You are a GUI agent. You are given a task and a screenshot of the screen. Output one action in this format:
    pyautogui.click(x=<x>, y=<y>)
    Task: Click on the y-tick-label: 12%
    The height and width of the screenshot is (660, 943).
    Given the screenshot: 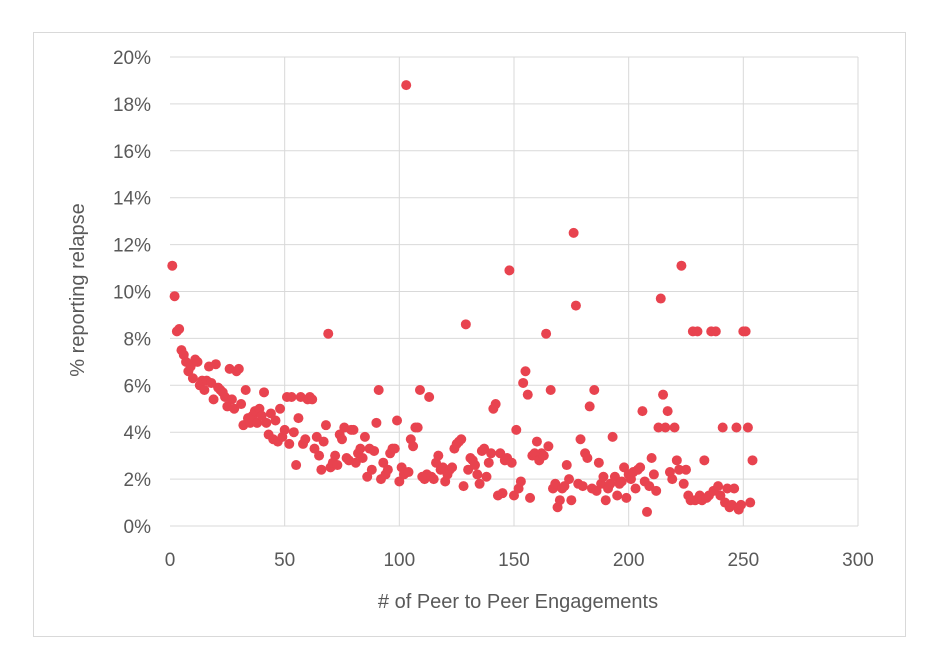 What is the action you would take?
    pyautogui.click(x=132, y=246)
    